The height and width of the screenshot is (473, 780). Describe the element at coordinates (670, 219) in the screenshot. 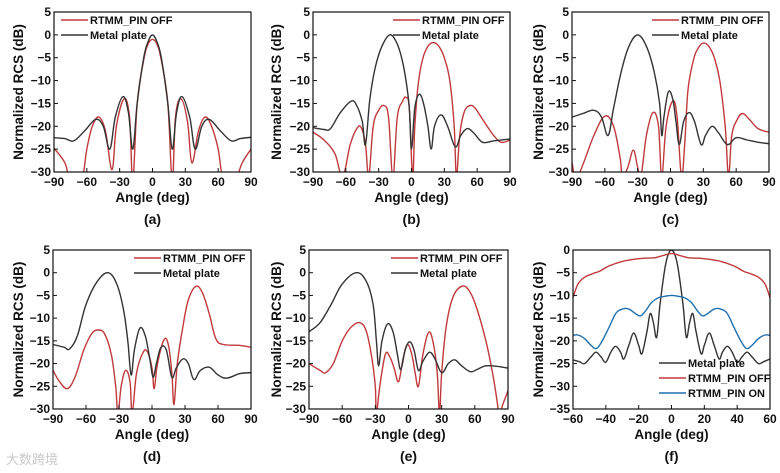

I see `panel-caption: (c)` at that location.